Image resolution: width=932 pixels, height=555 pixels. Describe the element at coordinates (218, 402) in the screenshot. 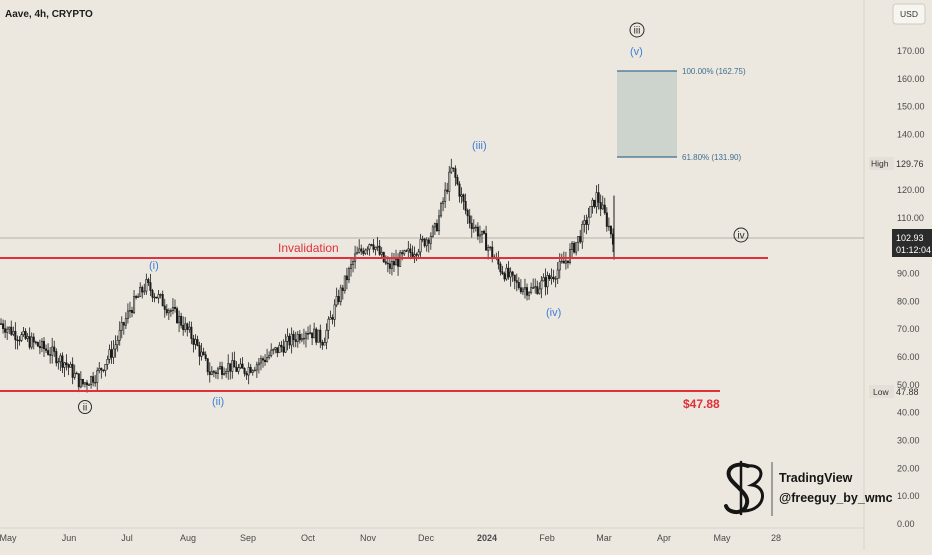

I see `wave-label-minor-ii: (ii)` at that location.